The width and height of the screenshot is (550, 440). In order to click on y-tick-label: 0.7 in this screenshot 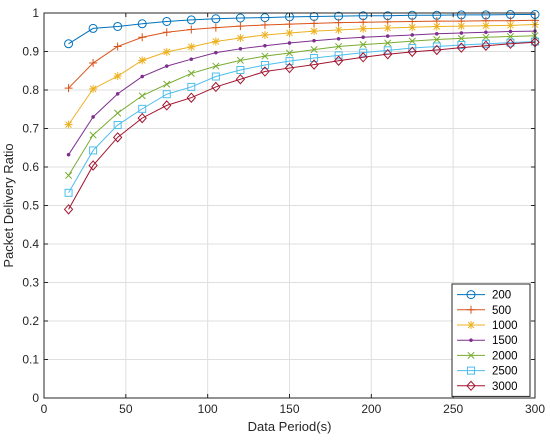, I will do `click(30, 129)`.